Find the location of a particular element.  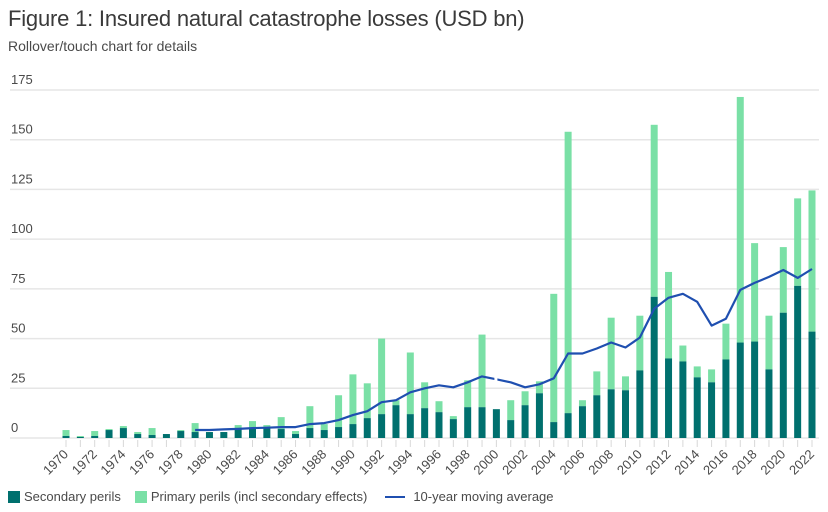

bar-group-1987 is located at coordinates (310, 422).